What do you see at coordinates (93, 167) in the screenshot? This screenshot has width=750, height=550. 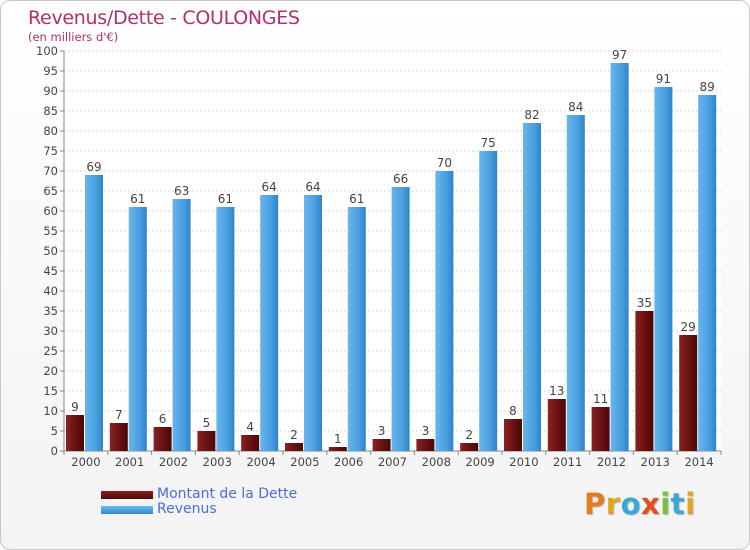 I see `data-label-revenus: 69` at bounding box center [93, 167].